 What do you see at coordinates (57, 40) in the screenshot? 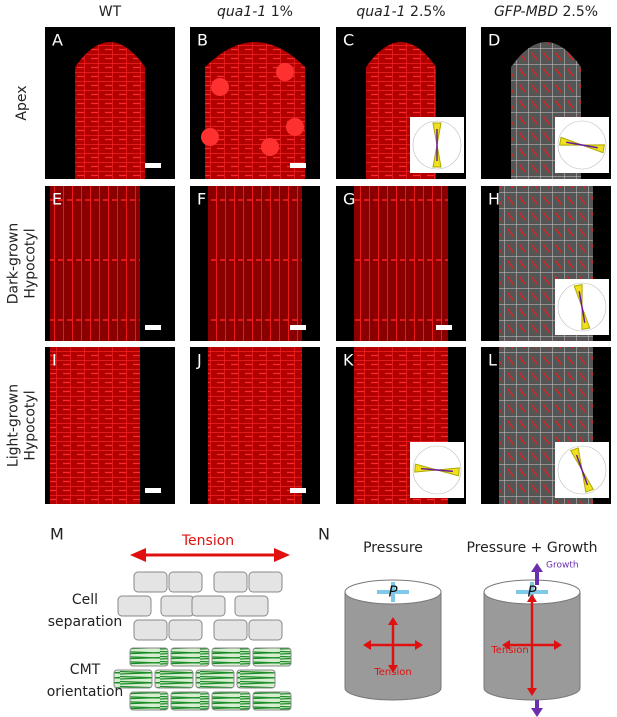
I see `panel-letter: A` at bounding box center [57, 40].